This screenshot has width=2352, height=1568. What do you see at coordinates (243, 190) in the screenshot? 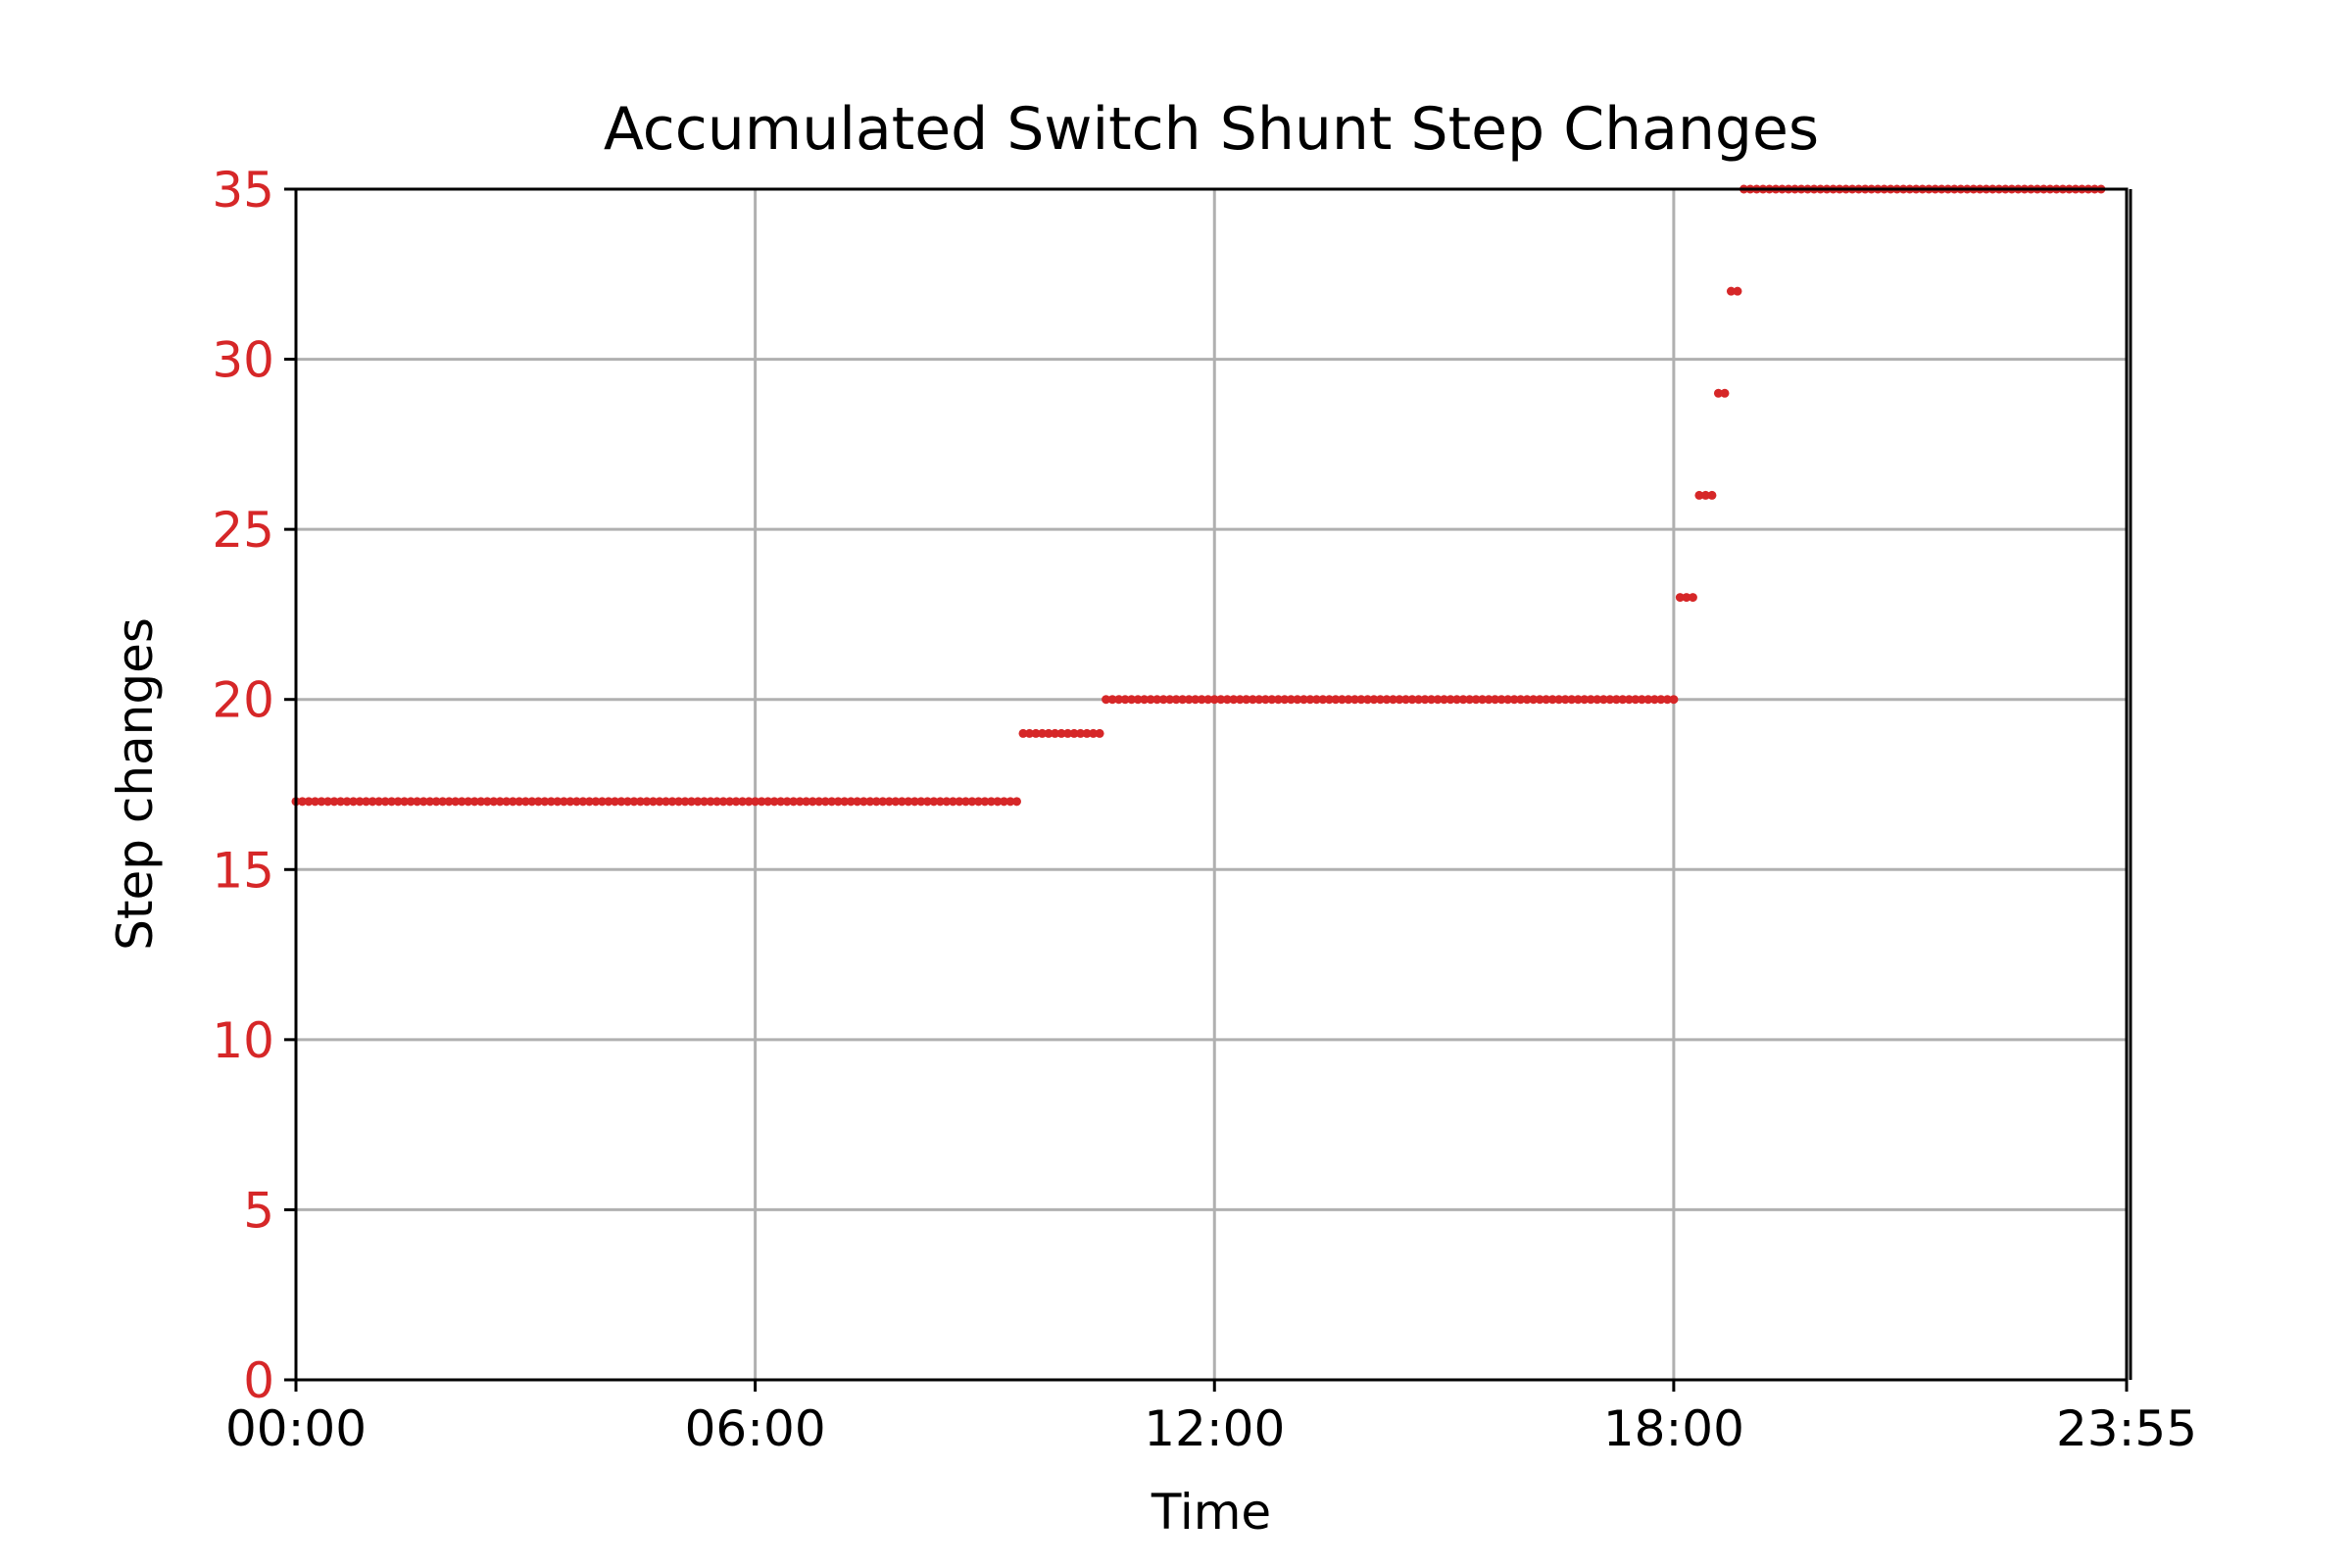
I see `y-tick-label: 35` at bounding box center [243, 190].